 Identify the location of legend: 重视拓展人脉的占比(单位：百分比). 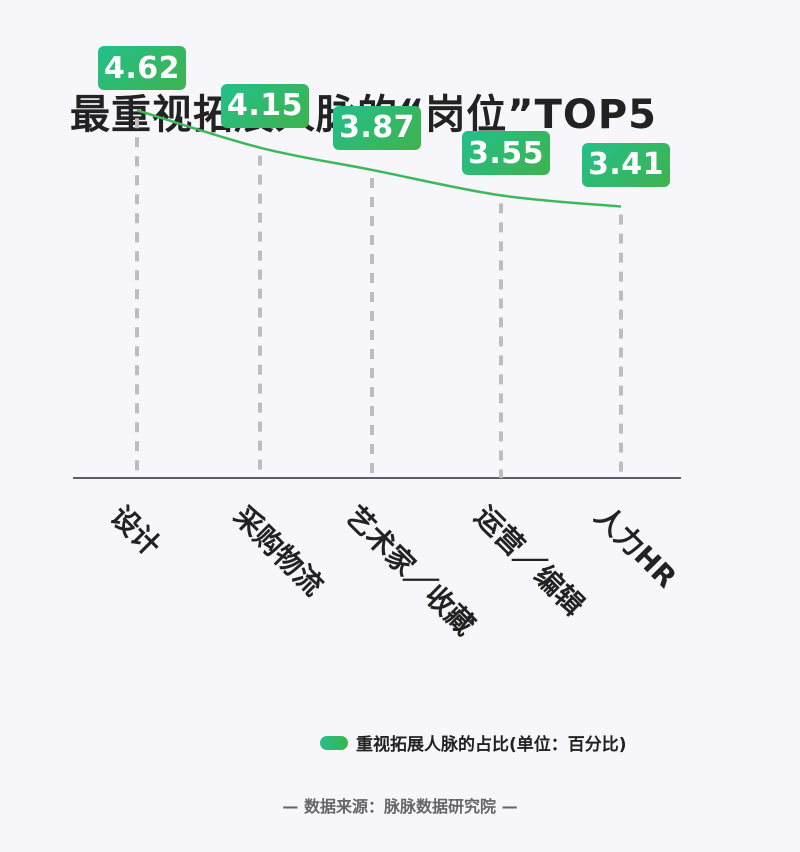
(473, 742).